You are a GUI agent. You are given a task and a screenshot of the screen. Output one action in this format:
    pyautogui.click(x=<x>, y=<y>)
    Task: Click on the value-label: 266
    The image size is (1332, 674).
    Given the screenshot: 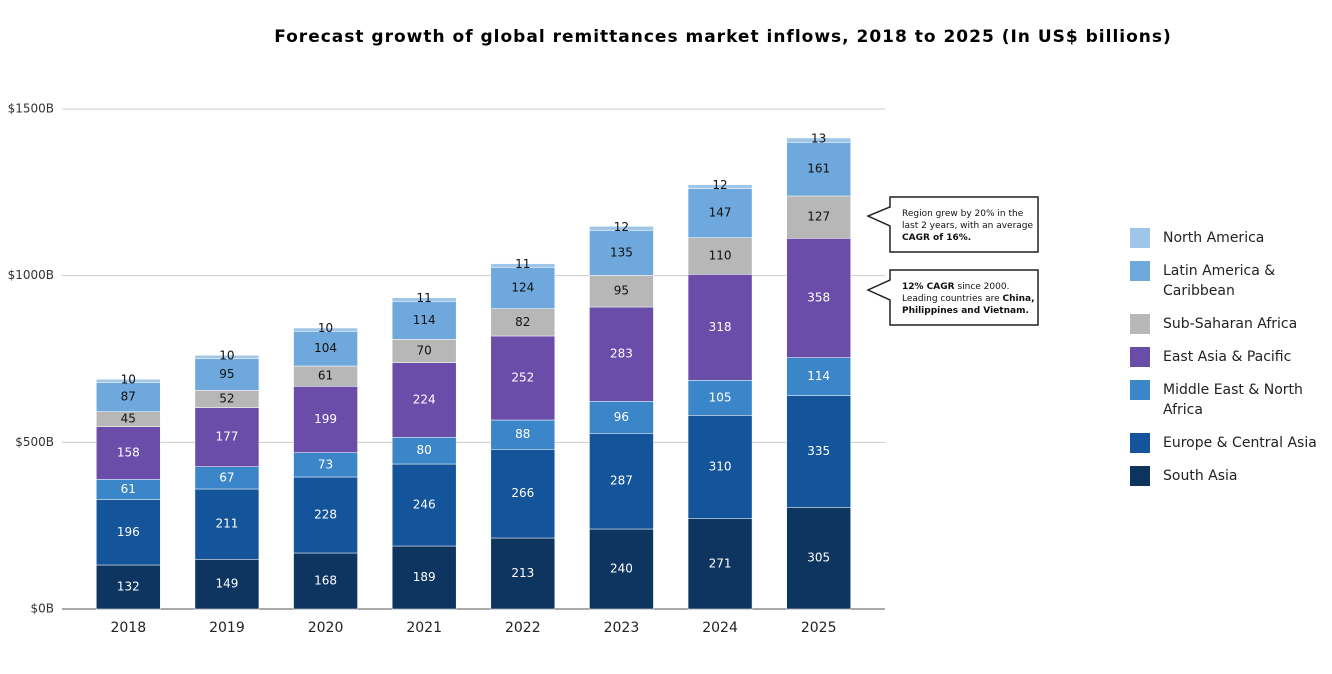 What is the action you would take?
    pyautogui.click(x=522, y=493)
    